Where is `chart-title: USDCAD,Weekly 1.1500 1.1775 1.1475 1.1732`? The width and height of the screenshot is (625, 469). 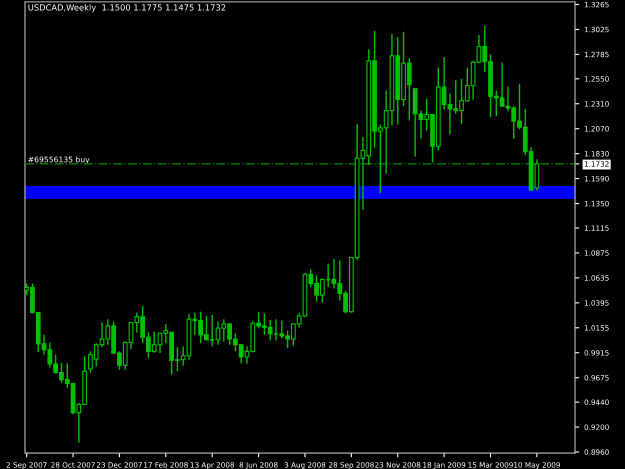
chart-title: USDCAD,Weekly 1.1500 1.1775 1.1475 1.1732 is located at coordinates (127, 8).